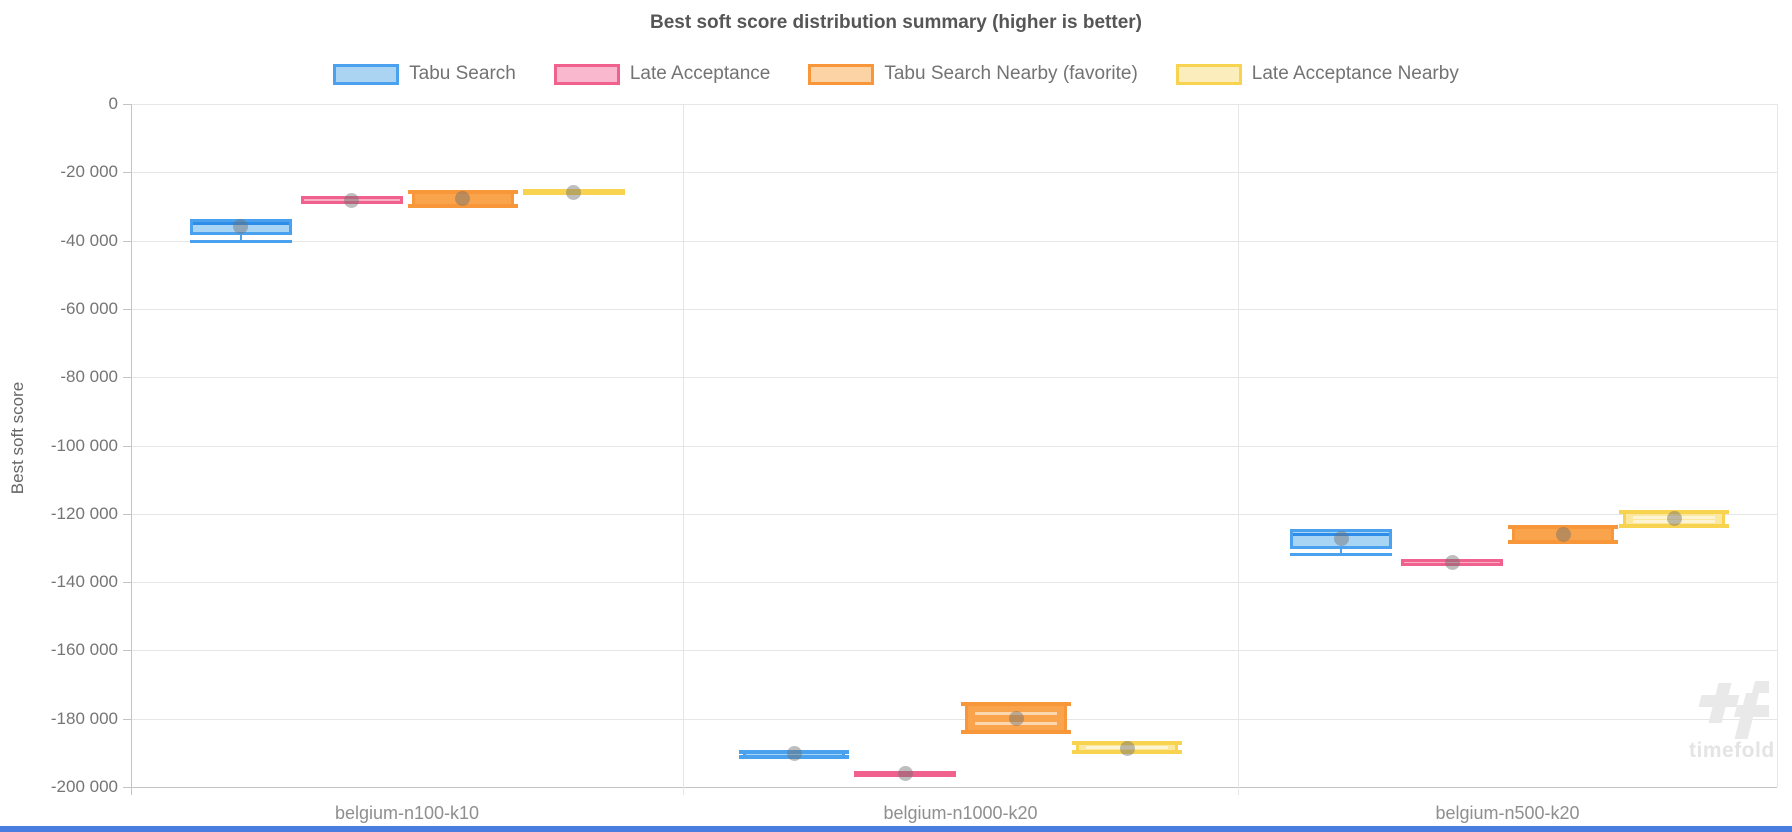 This screenshot has height=832, width=1792. What do you see at coordinates (1355, 73) in the screenshot?
I see `legend-label: Late Acceptance Nearby` at bounding box center [1355, 73].